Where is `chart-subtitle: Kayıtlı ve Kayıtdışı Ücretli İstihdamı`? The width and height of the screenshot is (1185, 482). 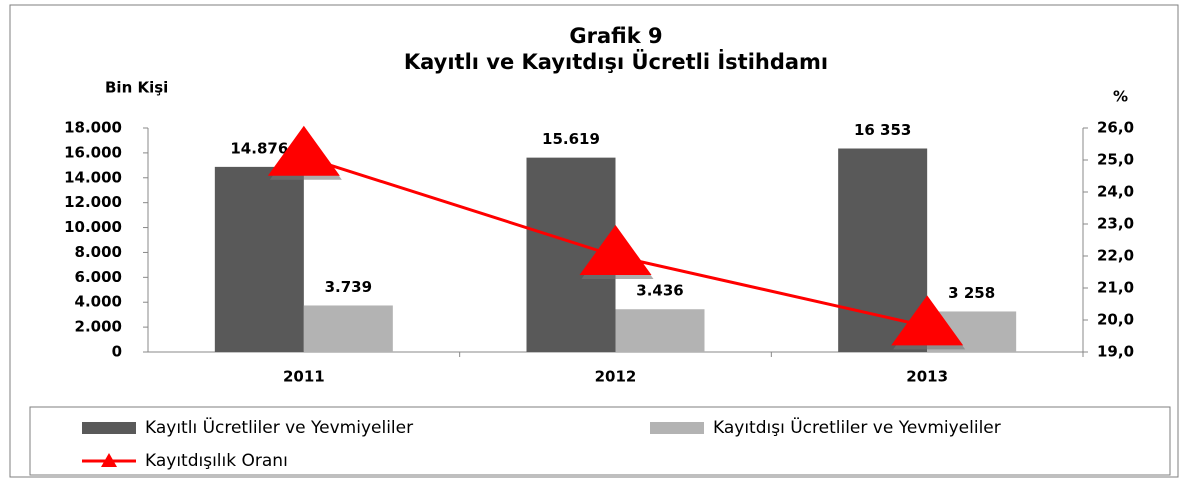
chart-subtitle: Kayıtlı ve Kayıtdışı Ücretli İstihdamı is located at coordinates (616, 61).